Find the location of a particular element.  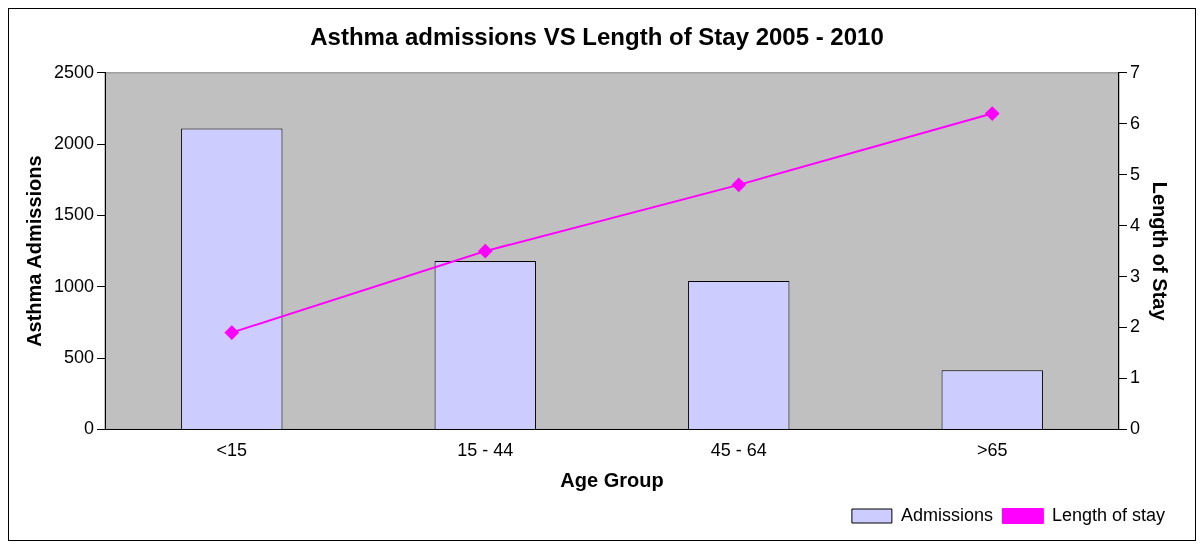

legend-label: Length of stay is located at coordinates (1108, 514).